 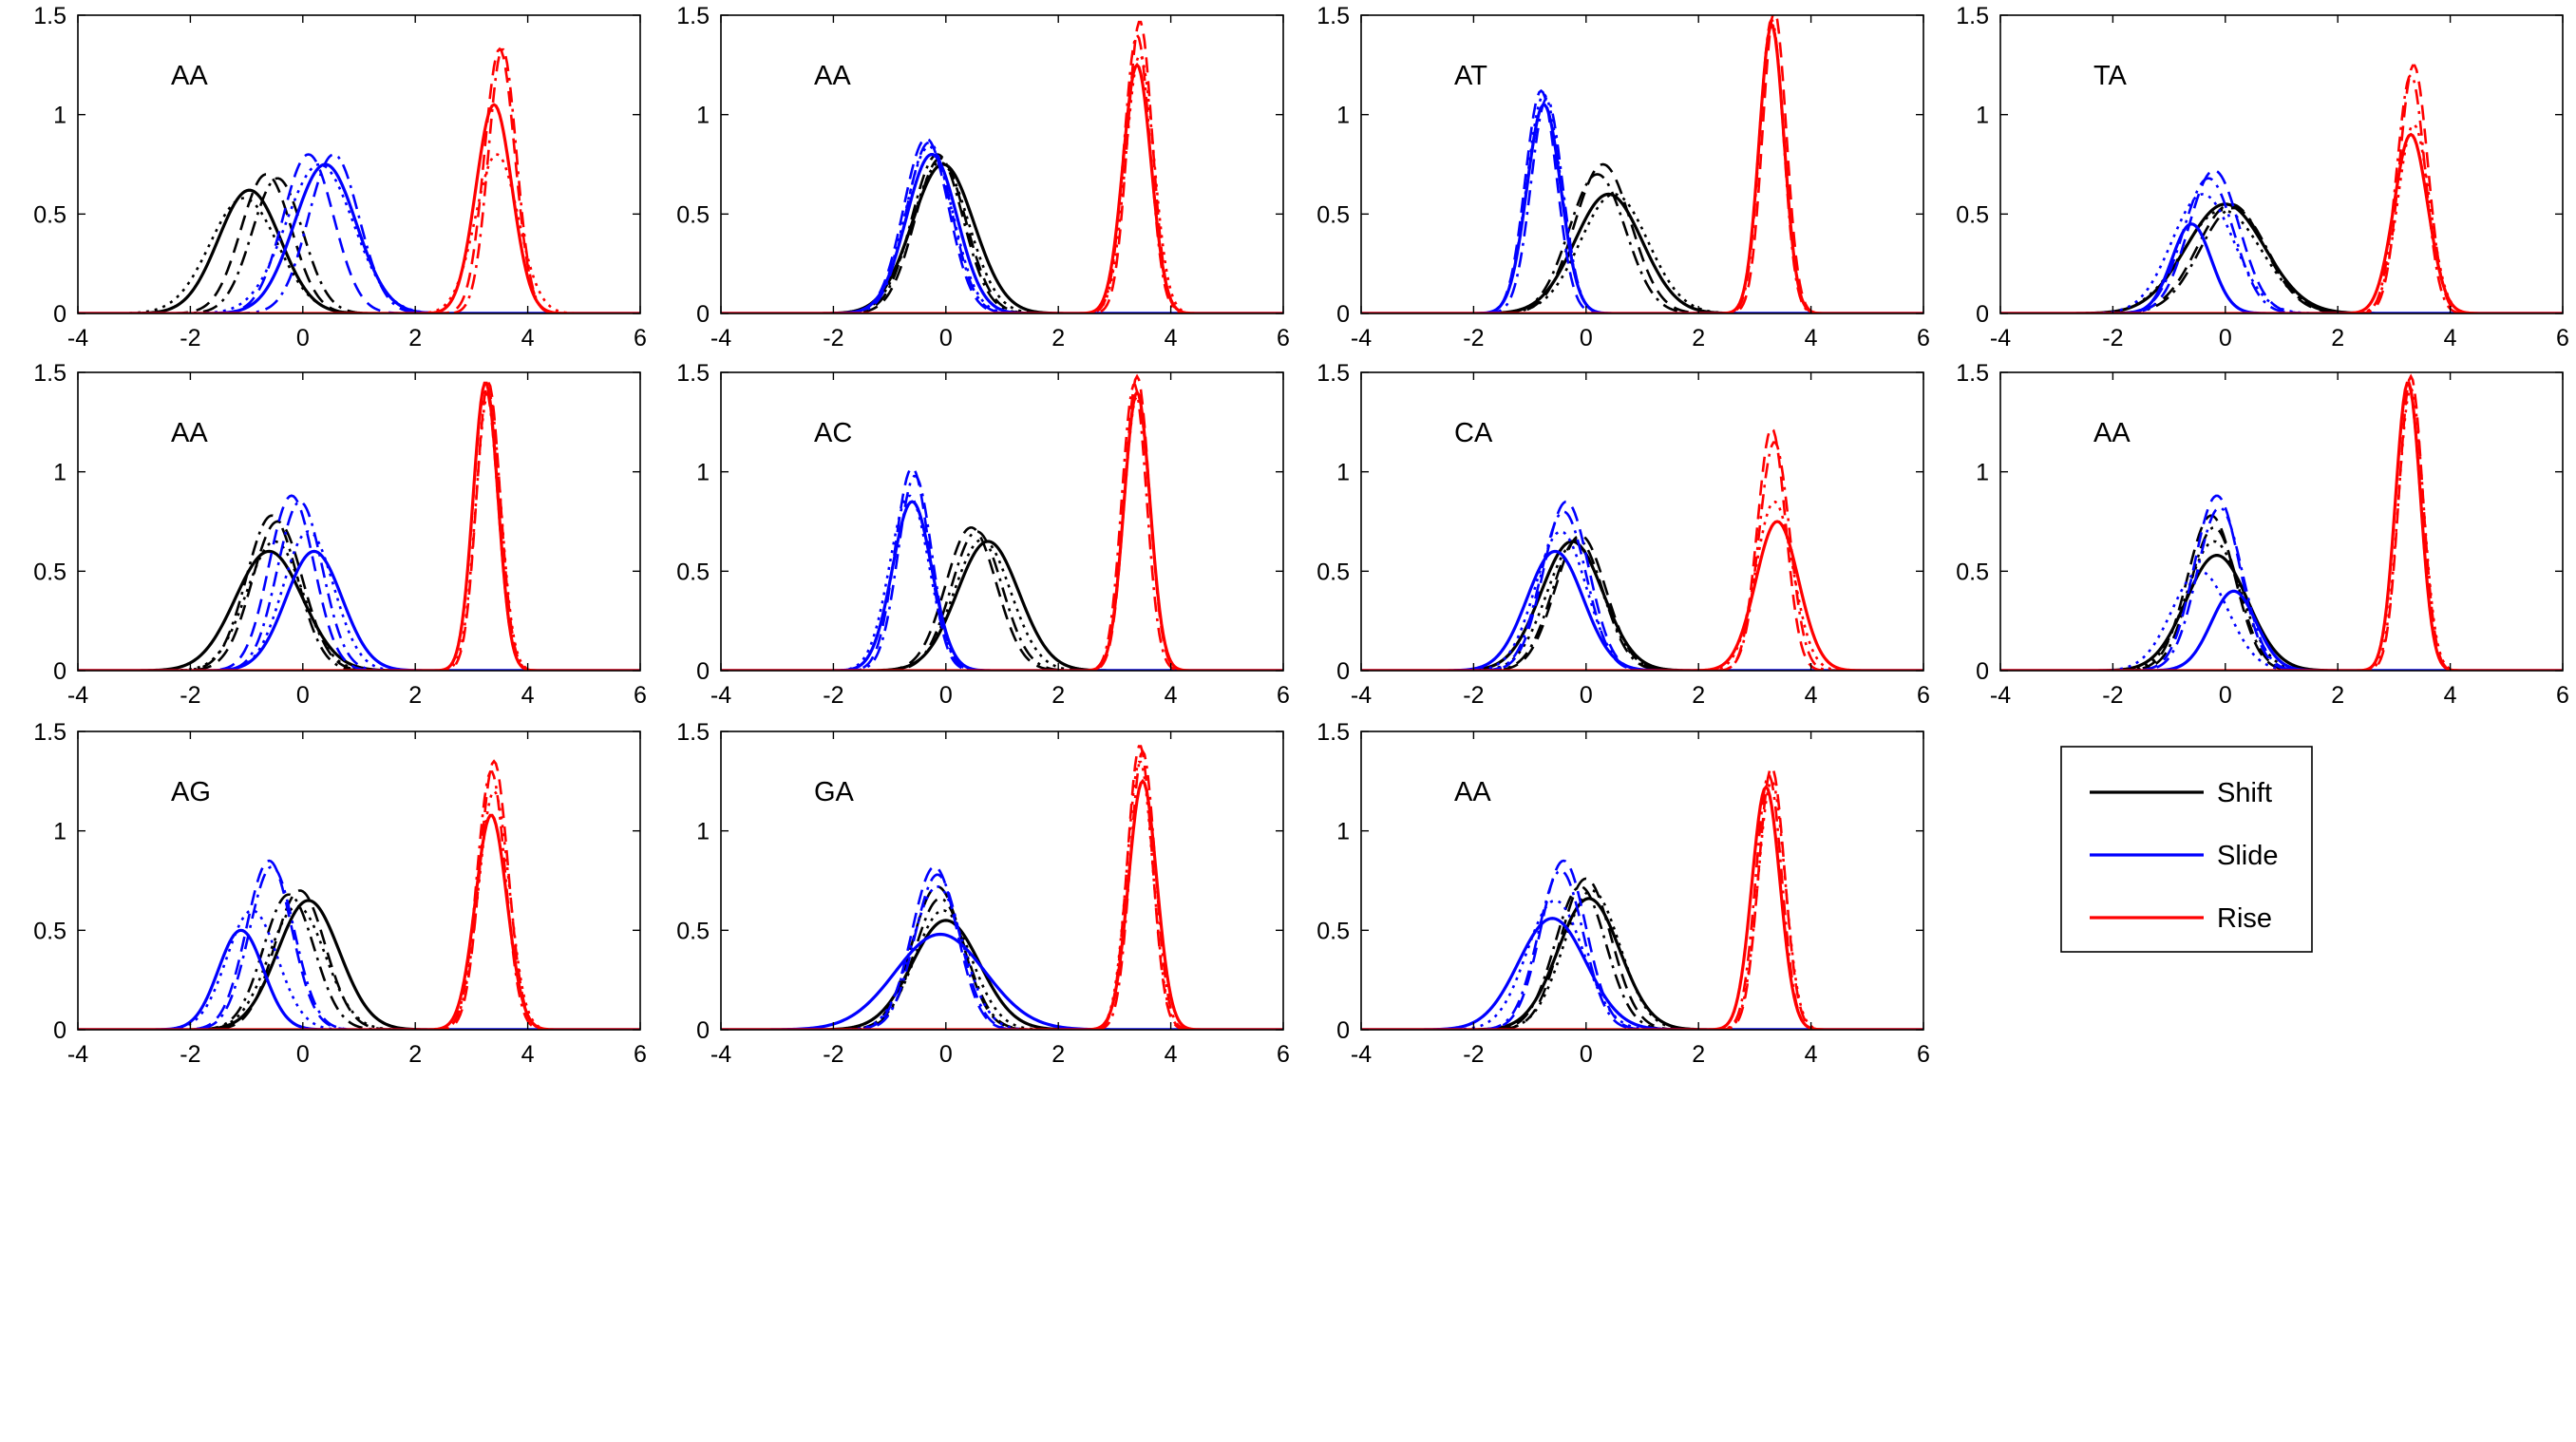 I want to click on panel-5-curves, so click(x=1002, y=522).